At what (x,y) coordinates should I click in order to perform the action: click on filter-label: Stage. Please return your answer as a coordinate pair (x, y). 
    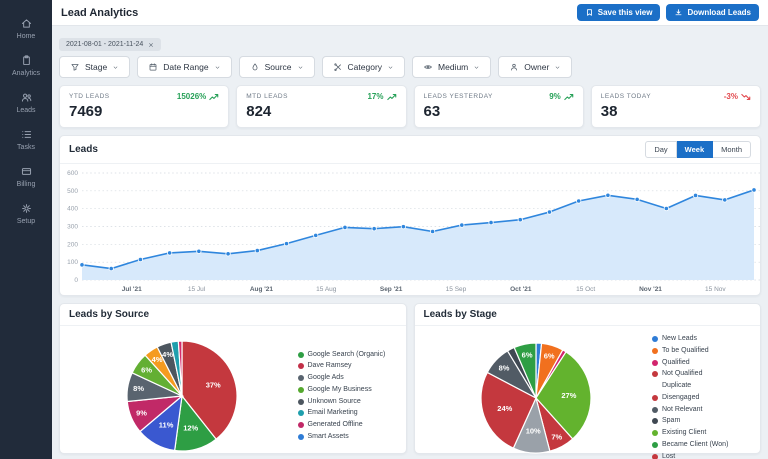
    Looking at the image, I should click on (96, 67).